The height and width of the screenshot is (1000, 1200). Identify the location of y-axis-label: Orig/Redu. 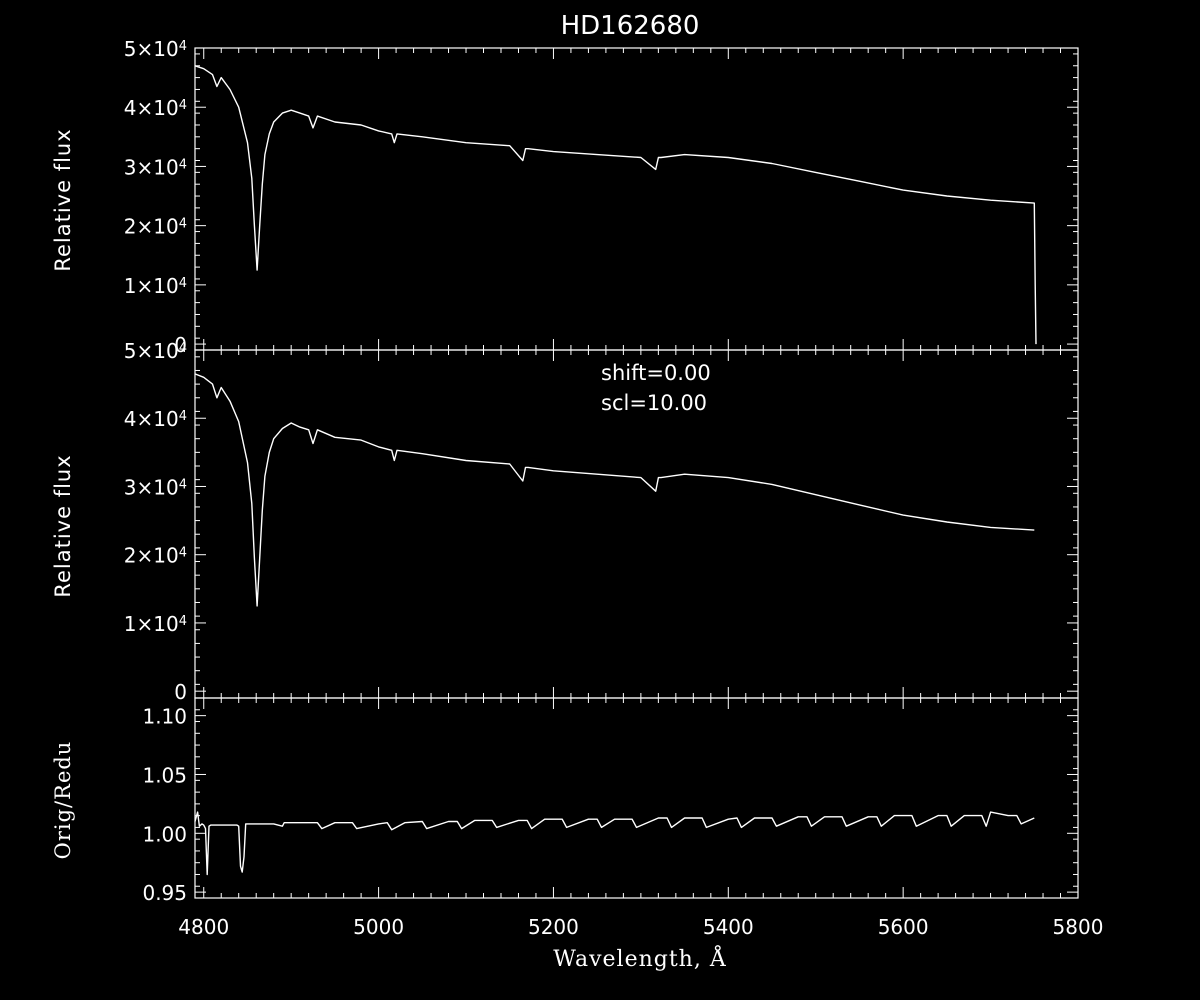
(63, 800).